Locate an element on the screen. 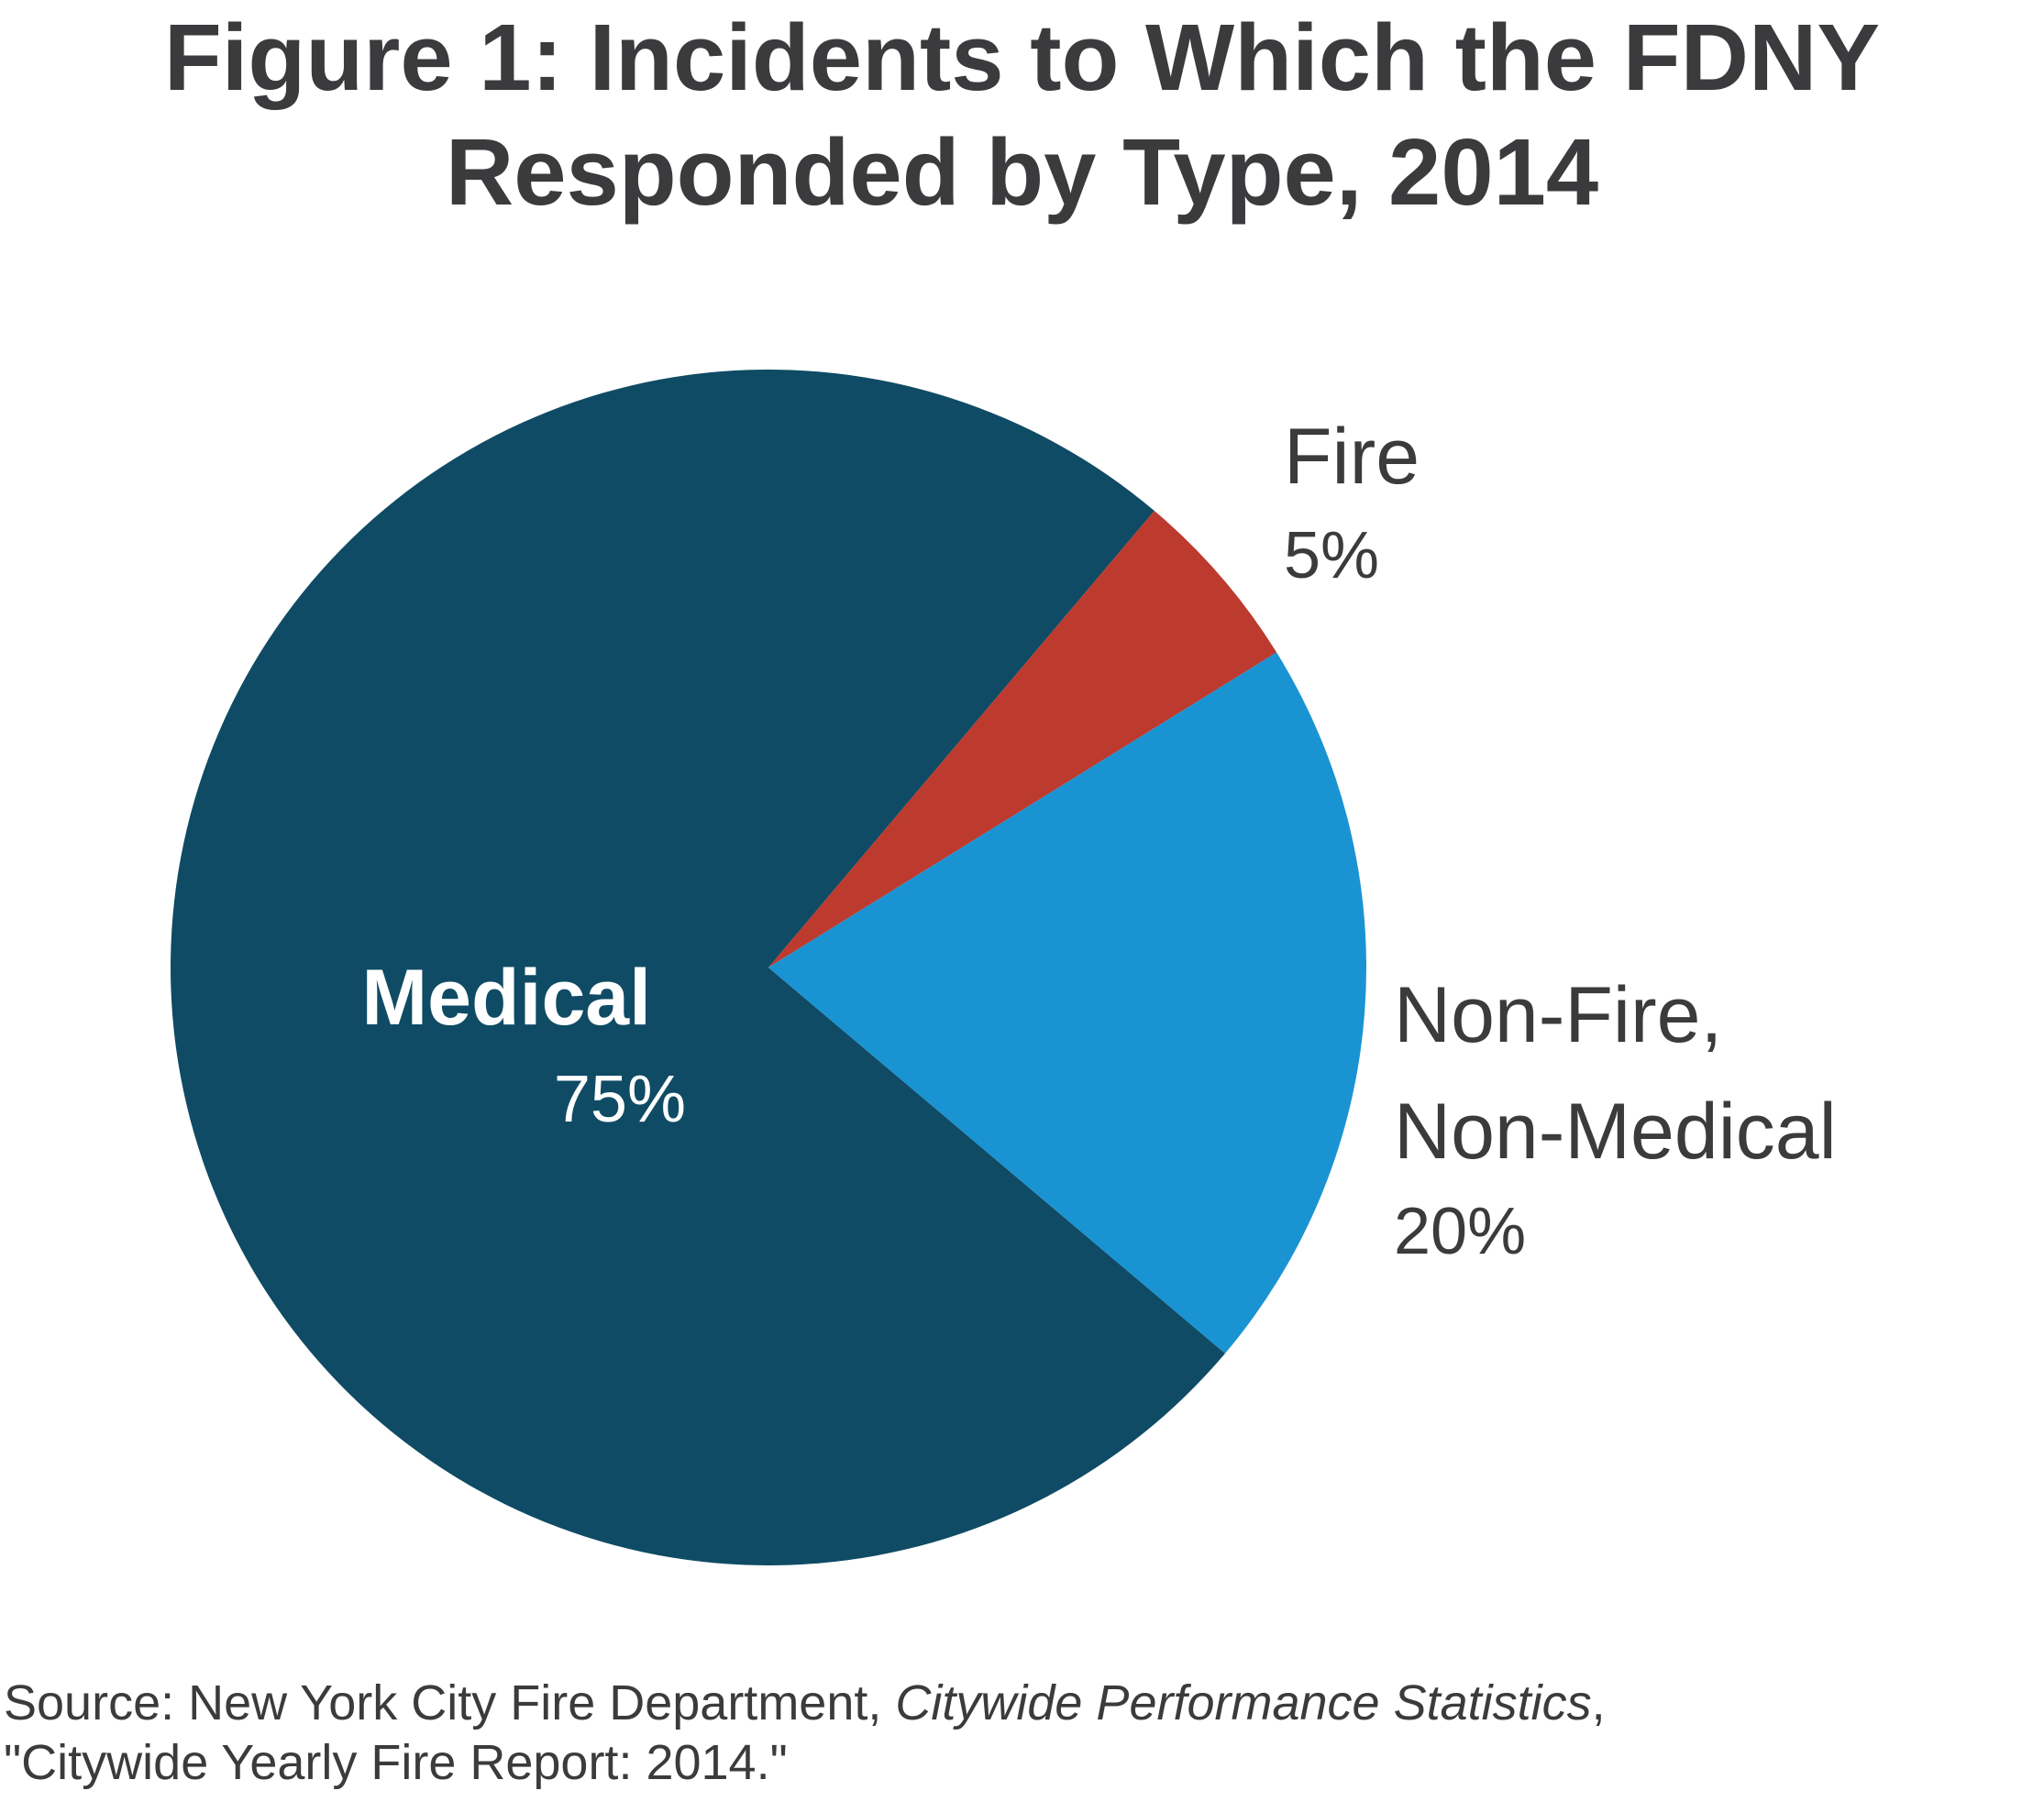 The image size is (2044, 1813). slice-label-fire: Fire is located at coordinates (1352, 457).